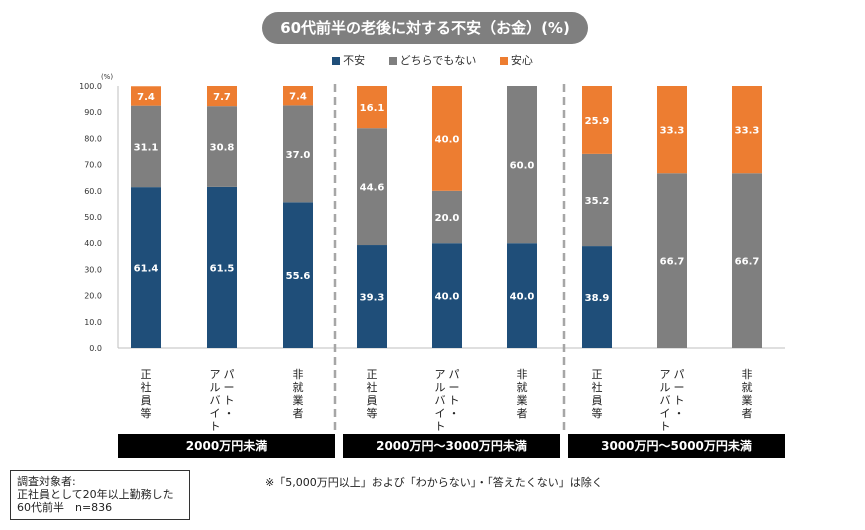 The width and height of the screenshot is (865, 530). Describe the element at coordinates (521, 60) in the screenshot. I see `legend-label-secure: 安心` at that location.